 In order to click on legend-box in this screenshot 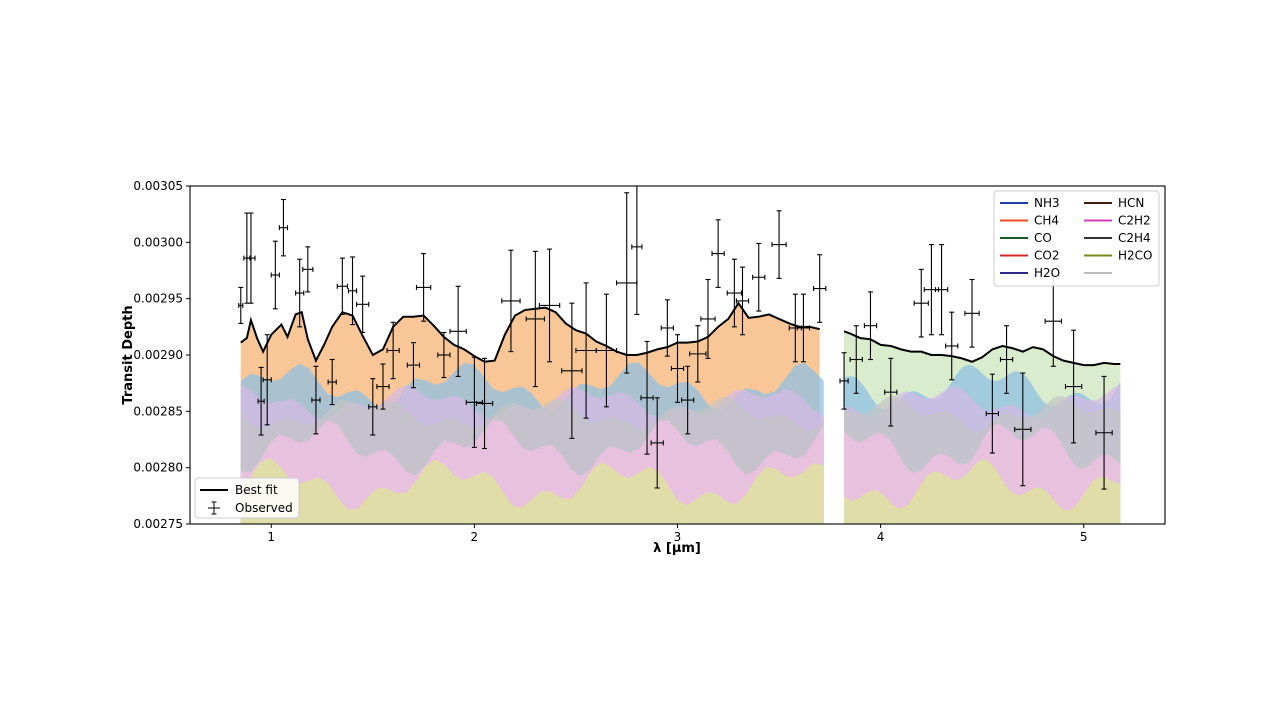, I will do `click(1076, 238)`.